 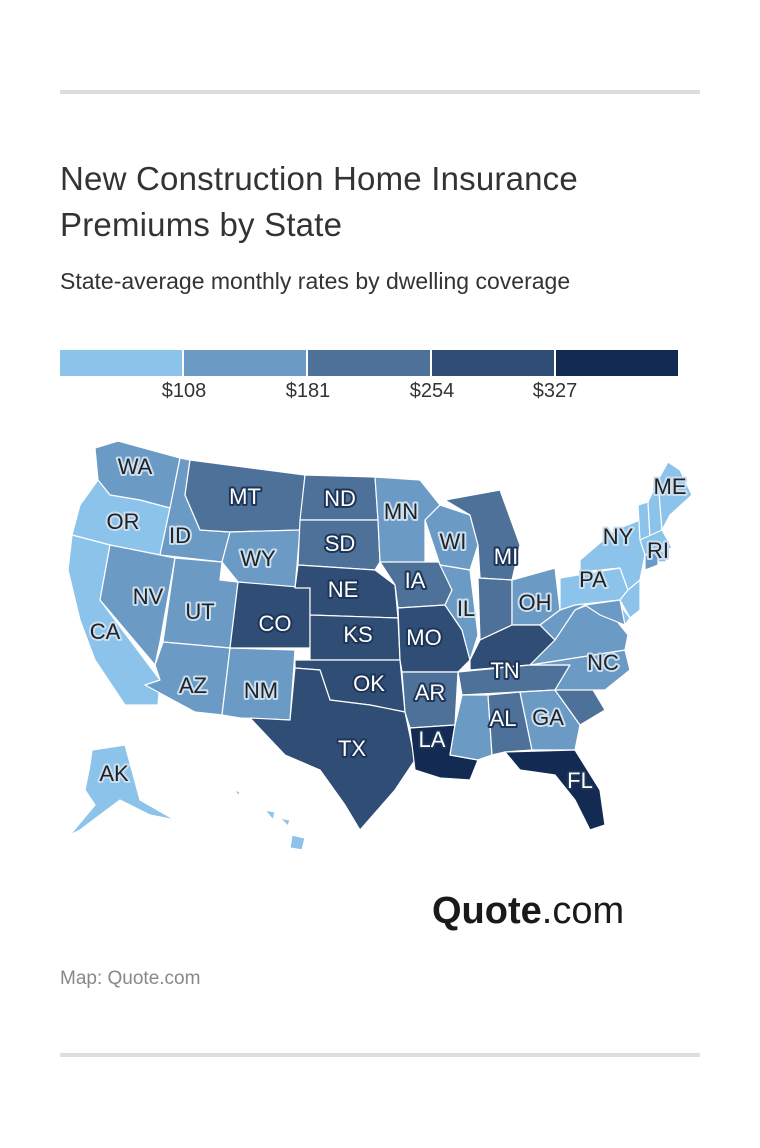 I want to click on color-legend, so click(x=369, y=363).